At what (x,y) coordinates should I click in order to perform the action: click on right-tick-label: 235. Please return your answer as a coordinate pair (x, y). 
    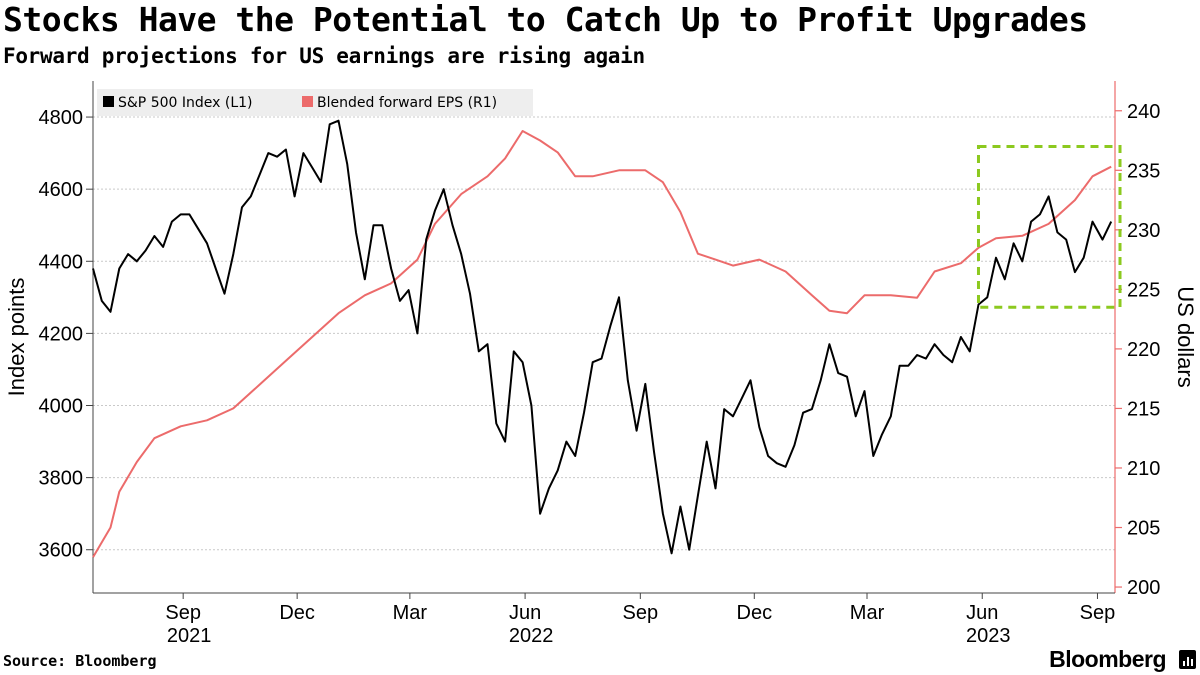
    Looking at the image, I should click on (1143, 171).